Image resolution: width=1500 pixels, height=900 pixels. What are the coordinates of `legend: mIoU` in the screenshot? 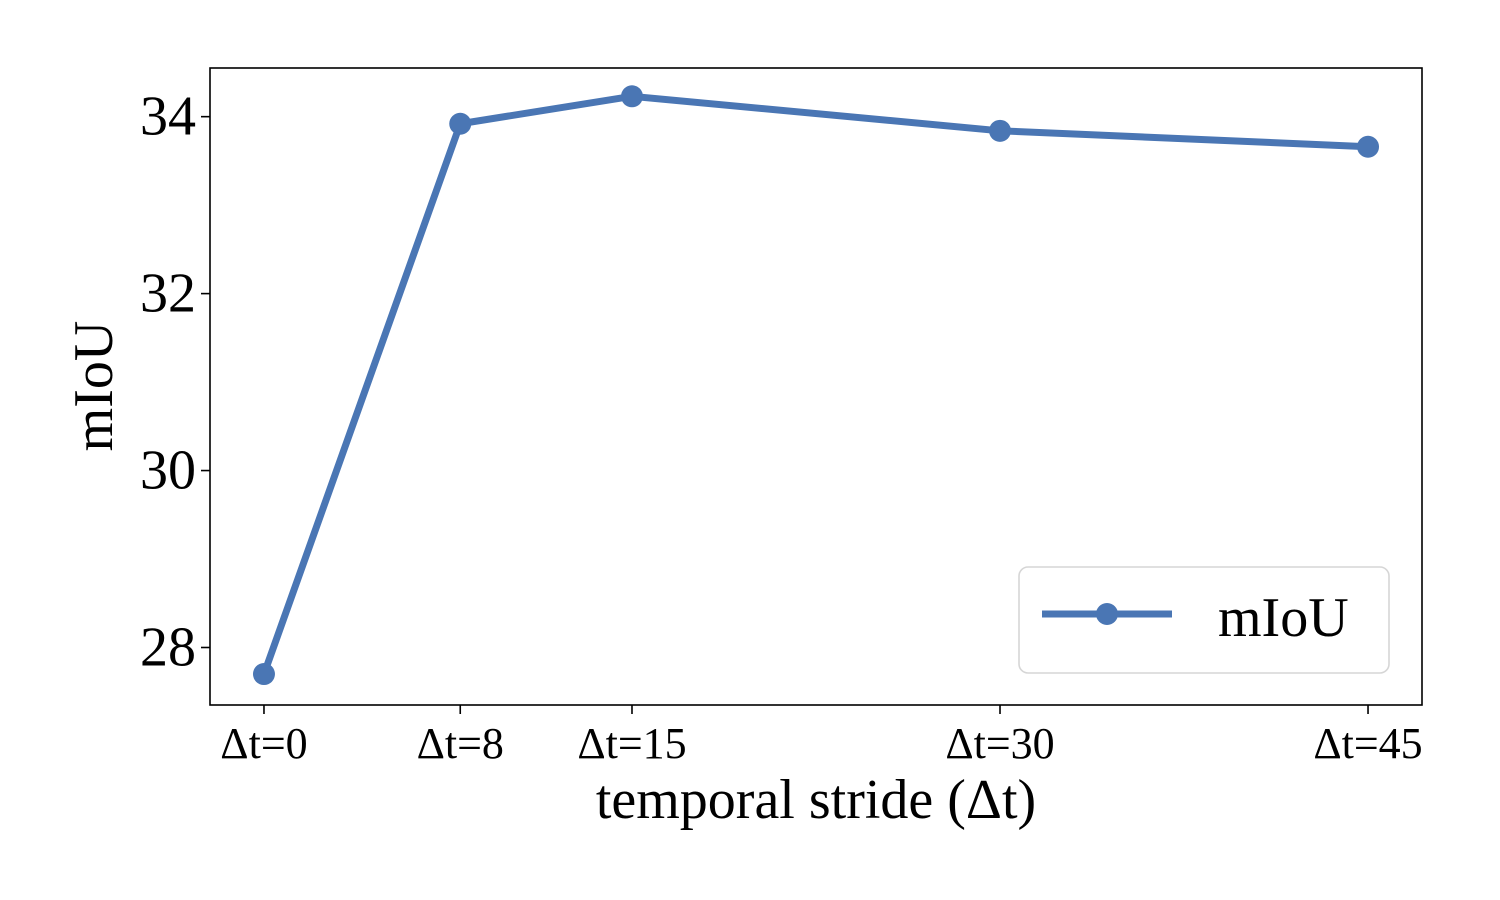 It's located at (1204, 620).